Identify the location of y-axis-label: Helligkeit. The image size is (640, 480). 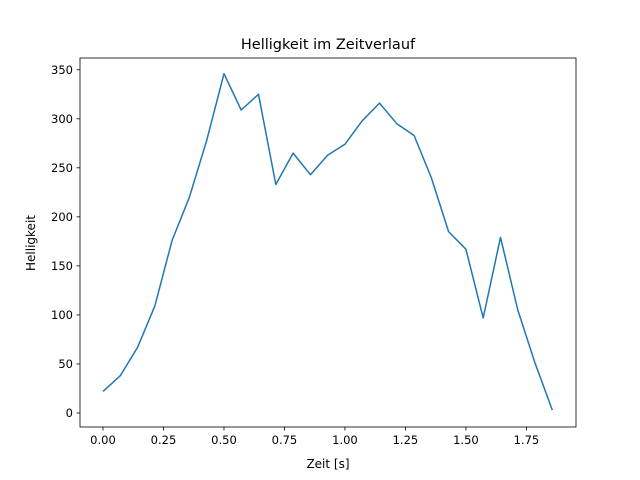
(31, 243).